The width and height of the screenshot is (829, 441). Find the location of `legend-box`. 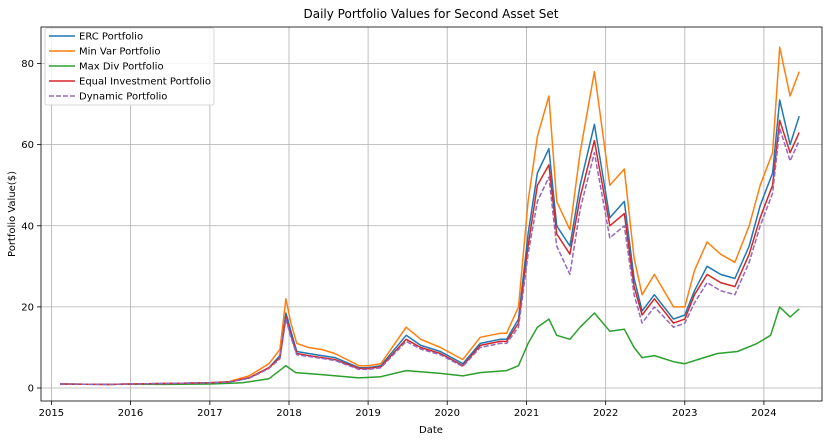

legend-box is located at coordinates (129, 66).